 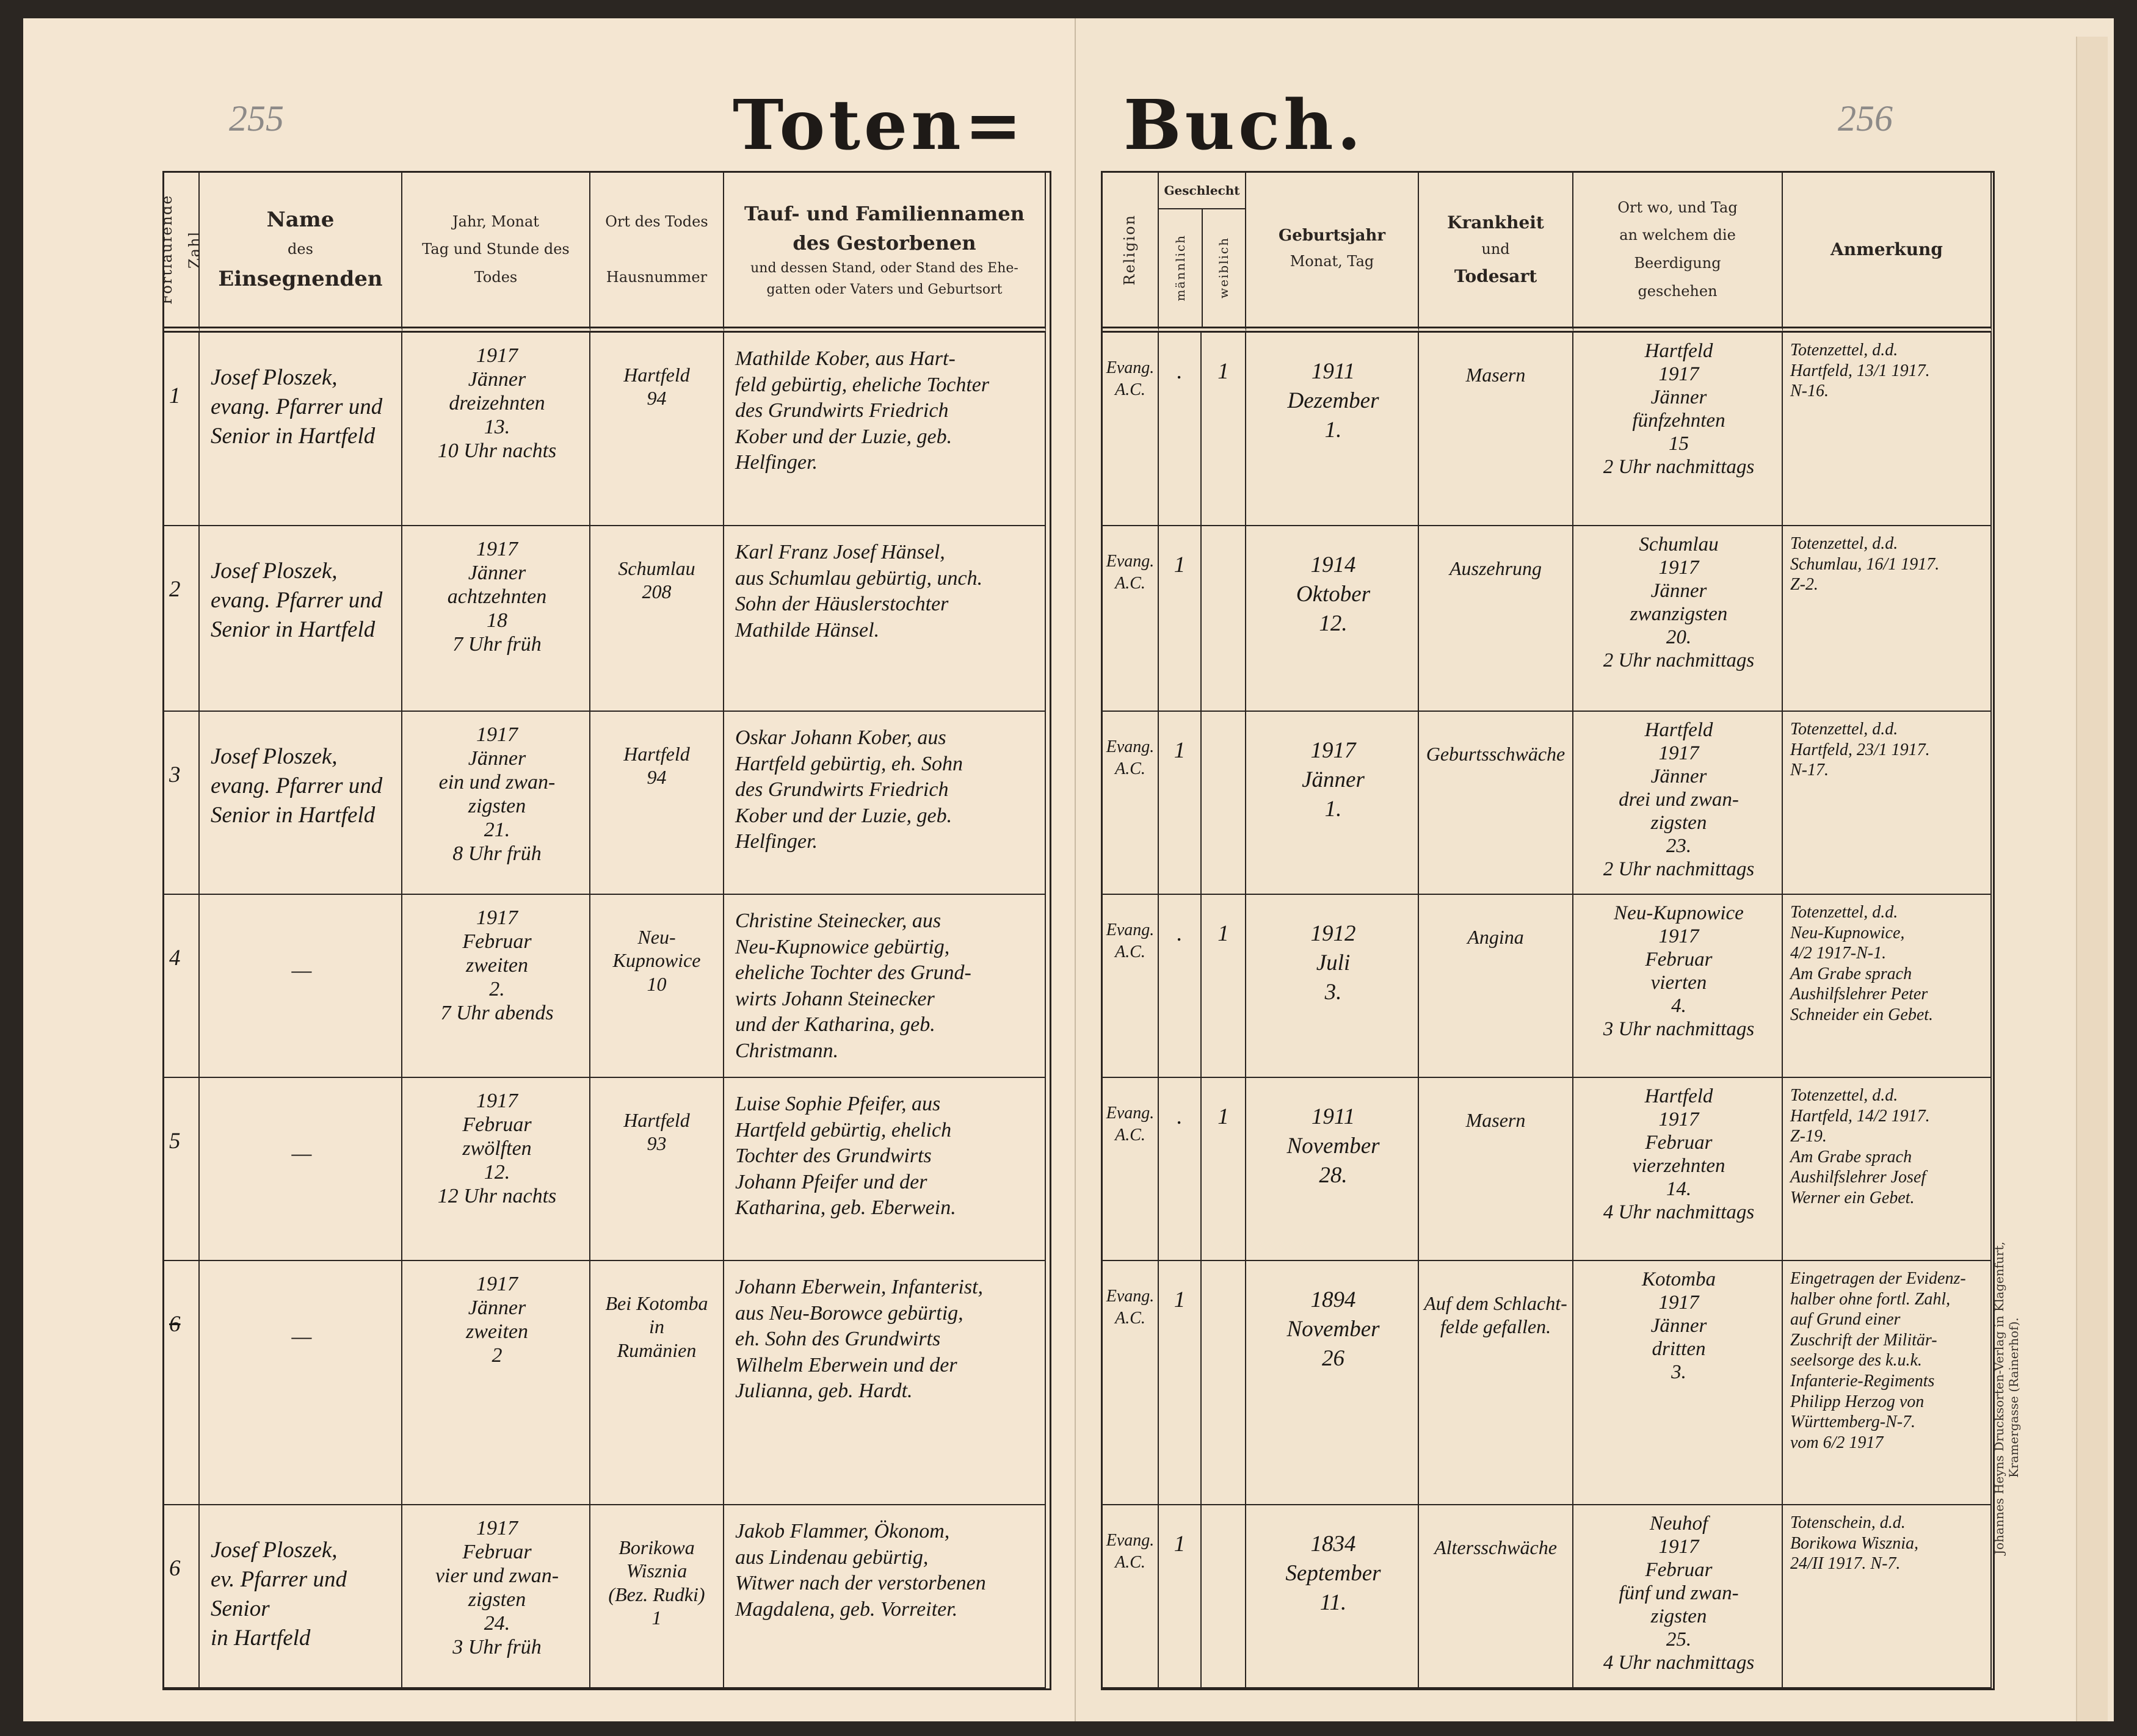 What do you see at coordinates (657, 1383) in the screenshot?
I see `death-place: Bei Kotomba in Rumänien` at bounding box center [657, 1383].